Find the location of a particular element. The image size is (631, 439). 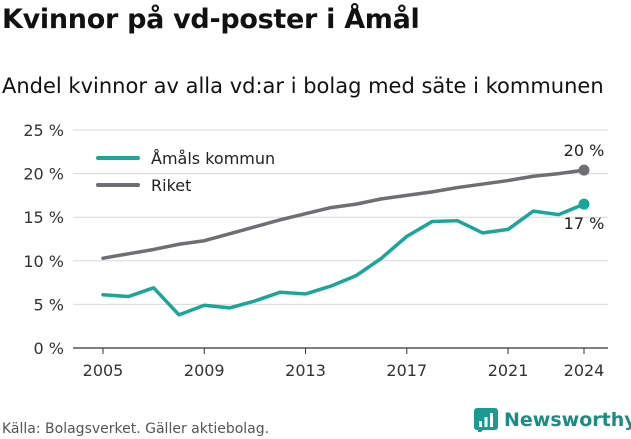

x-axis-ticks: 2005 2009 2013 2017 2021 2024 is located at coordinates (344, 364).